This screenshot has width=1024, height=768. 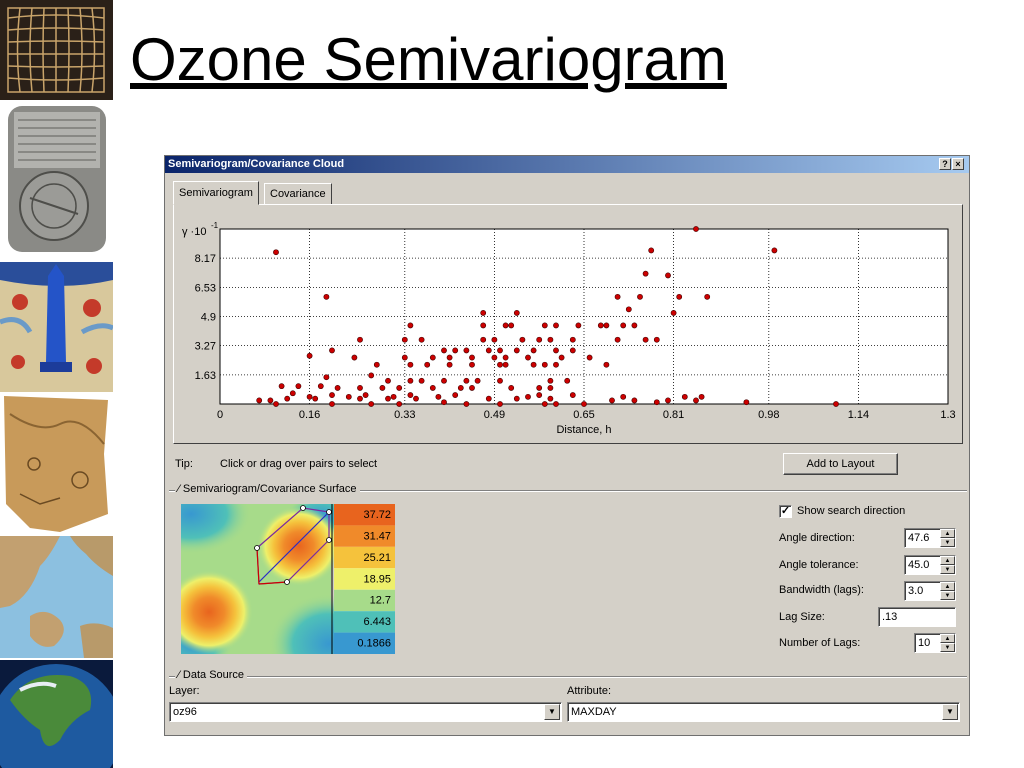 What do you see at coordinates (298, 194) in the screenshot?
I see `tab-covariance: Covariance` at bounding box center [298, 194].